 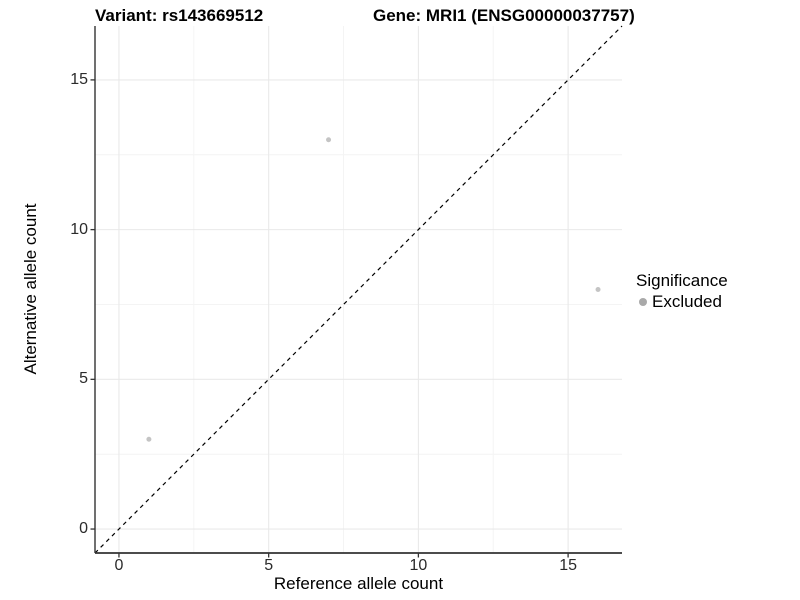 I want to click on x-axis-title: Reference allele count, so click(x=358, y=583).